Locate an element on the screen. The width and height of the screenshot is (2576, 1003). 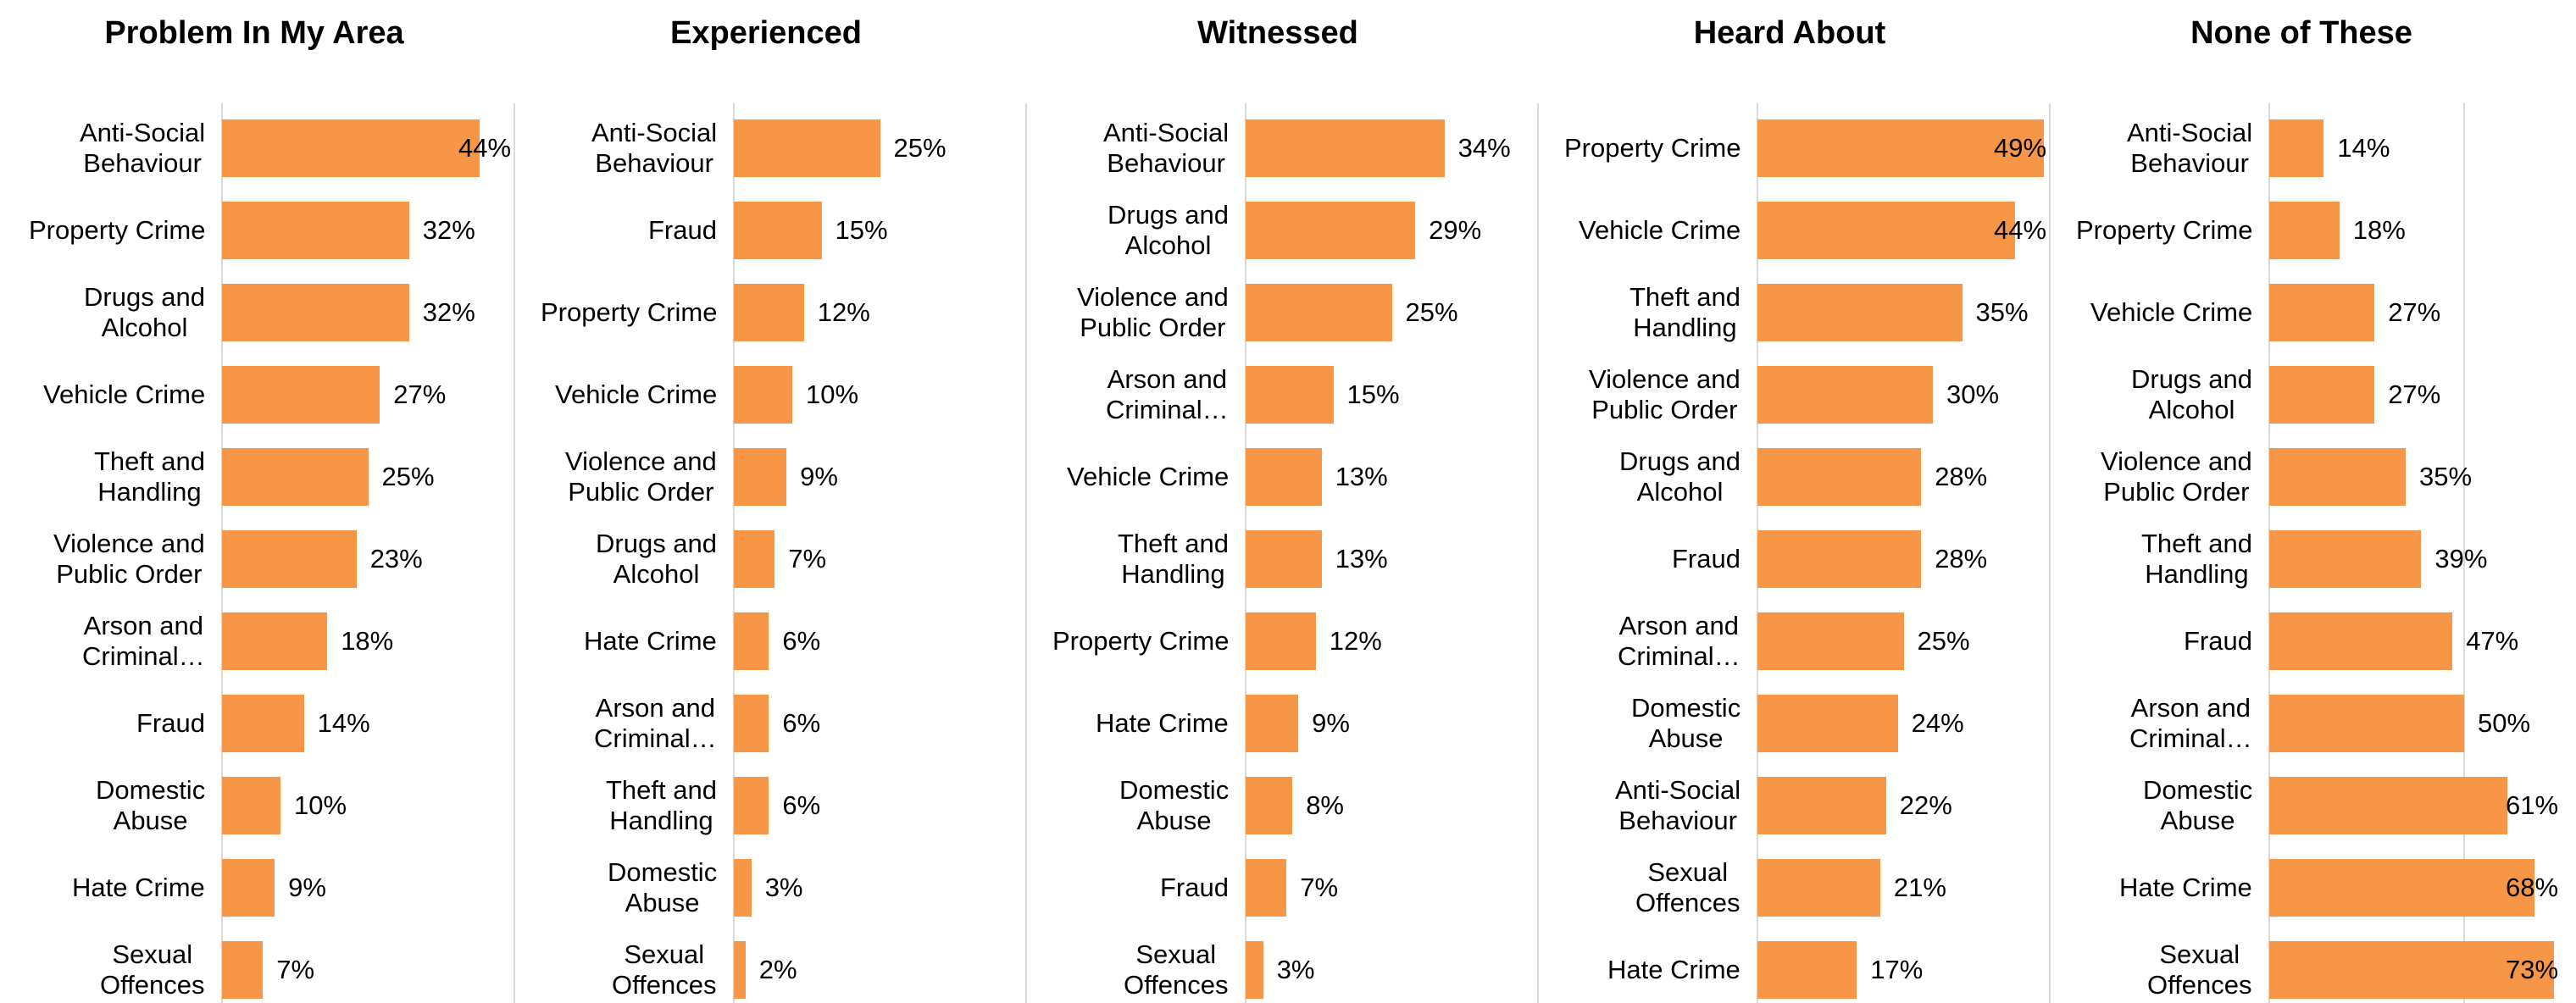
value-label: 22% is located at coordinates (1925, 805).